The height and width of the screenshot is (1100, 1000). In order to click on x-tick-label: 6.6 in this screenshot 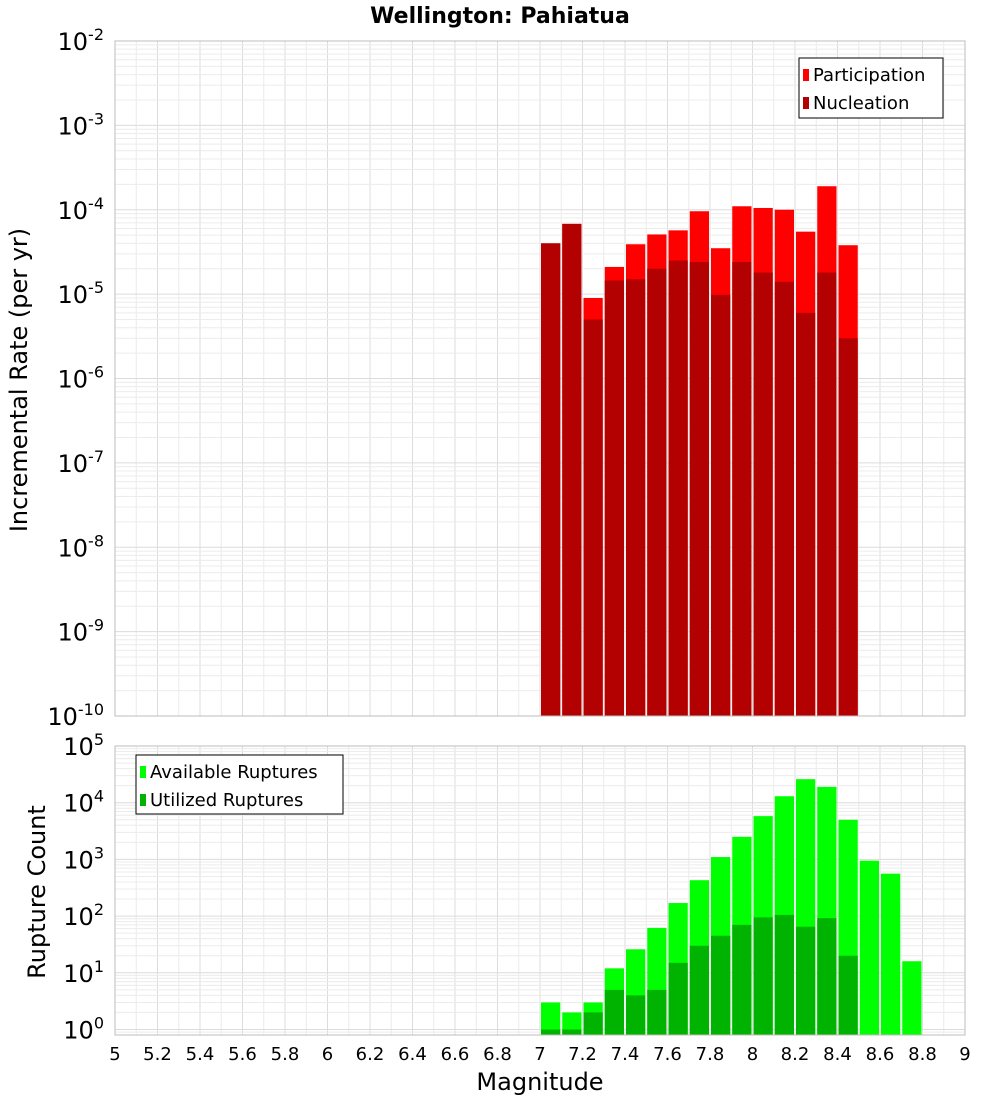, I will do `click(455, 1054)`.